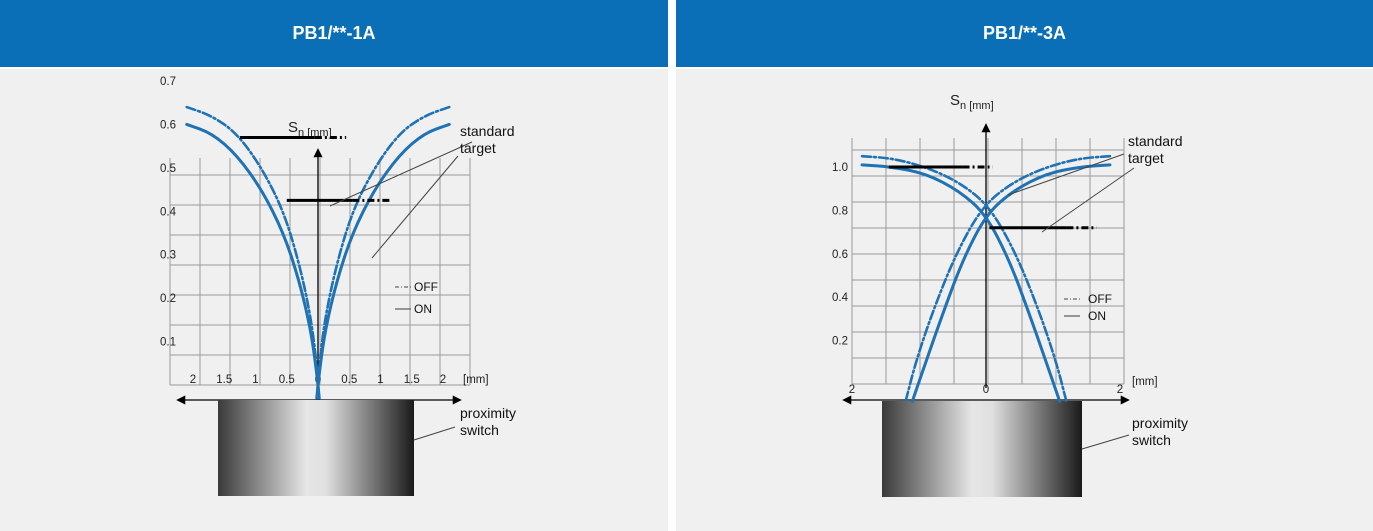 The height and width of the screenshot is (531, 1373). Describe the element at coordinates (168, 82) in the screenshot. I see `y-tick-label: 0.7` at that location.